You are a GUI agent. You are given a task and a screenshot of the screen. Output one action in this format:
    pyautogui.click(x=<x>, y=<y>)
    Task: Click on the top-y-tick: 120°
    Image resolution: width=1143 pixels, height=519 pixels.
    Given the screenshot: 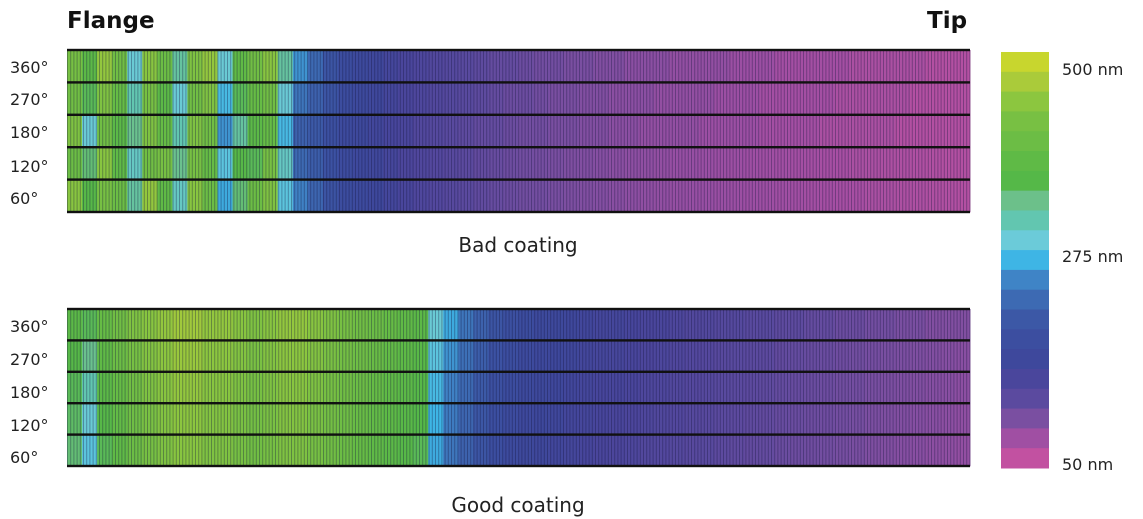 What is the action you would take?
    pyautogui.click(x=29, y=166)
    